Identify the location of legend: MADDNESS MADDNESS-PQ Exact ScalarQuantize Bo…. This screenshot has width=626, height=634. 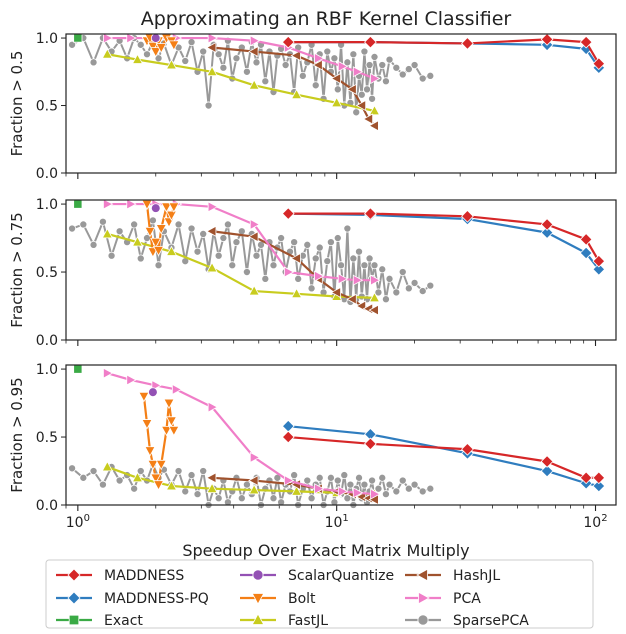
(319, 594).